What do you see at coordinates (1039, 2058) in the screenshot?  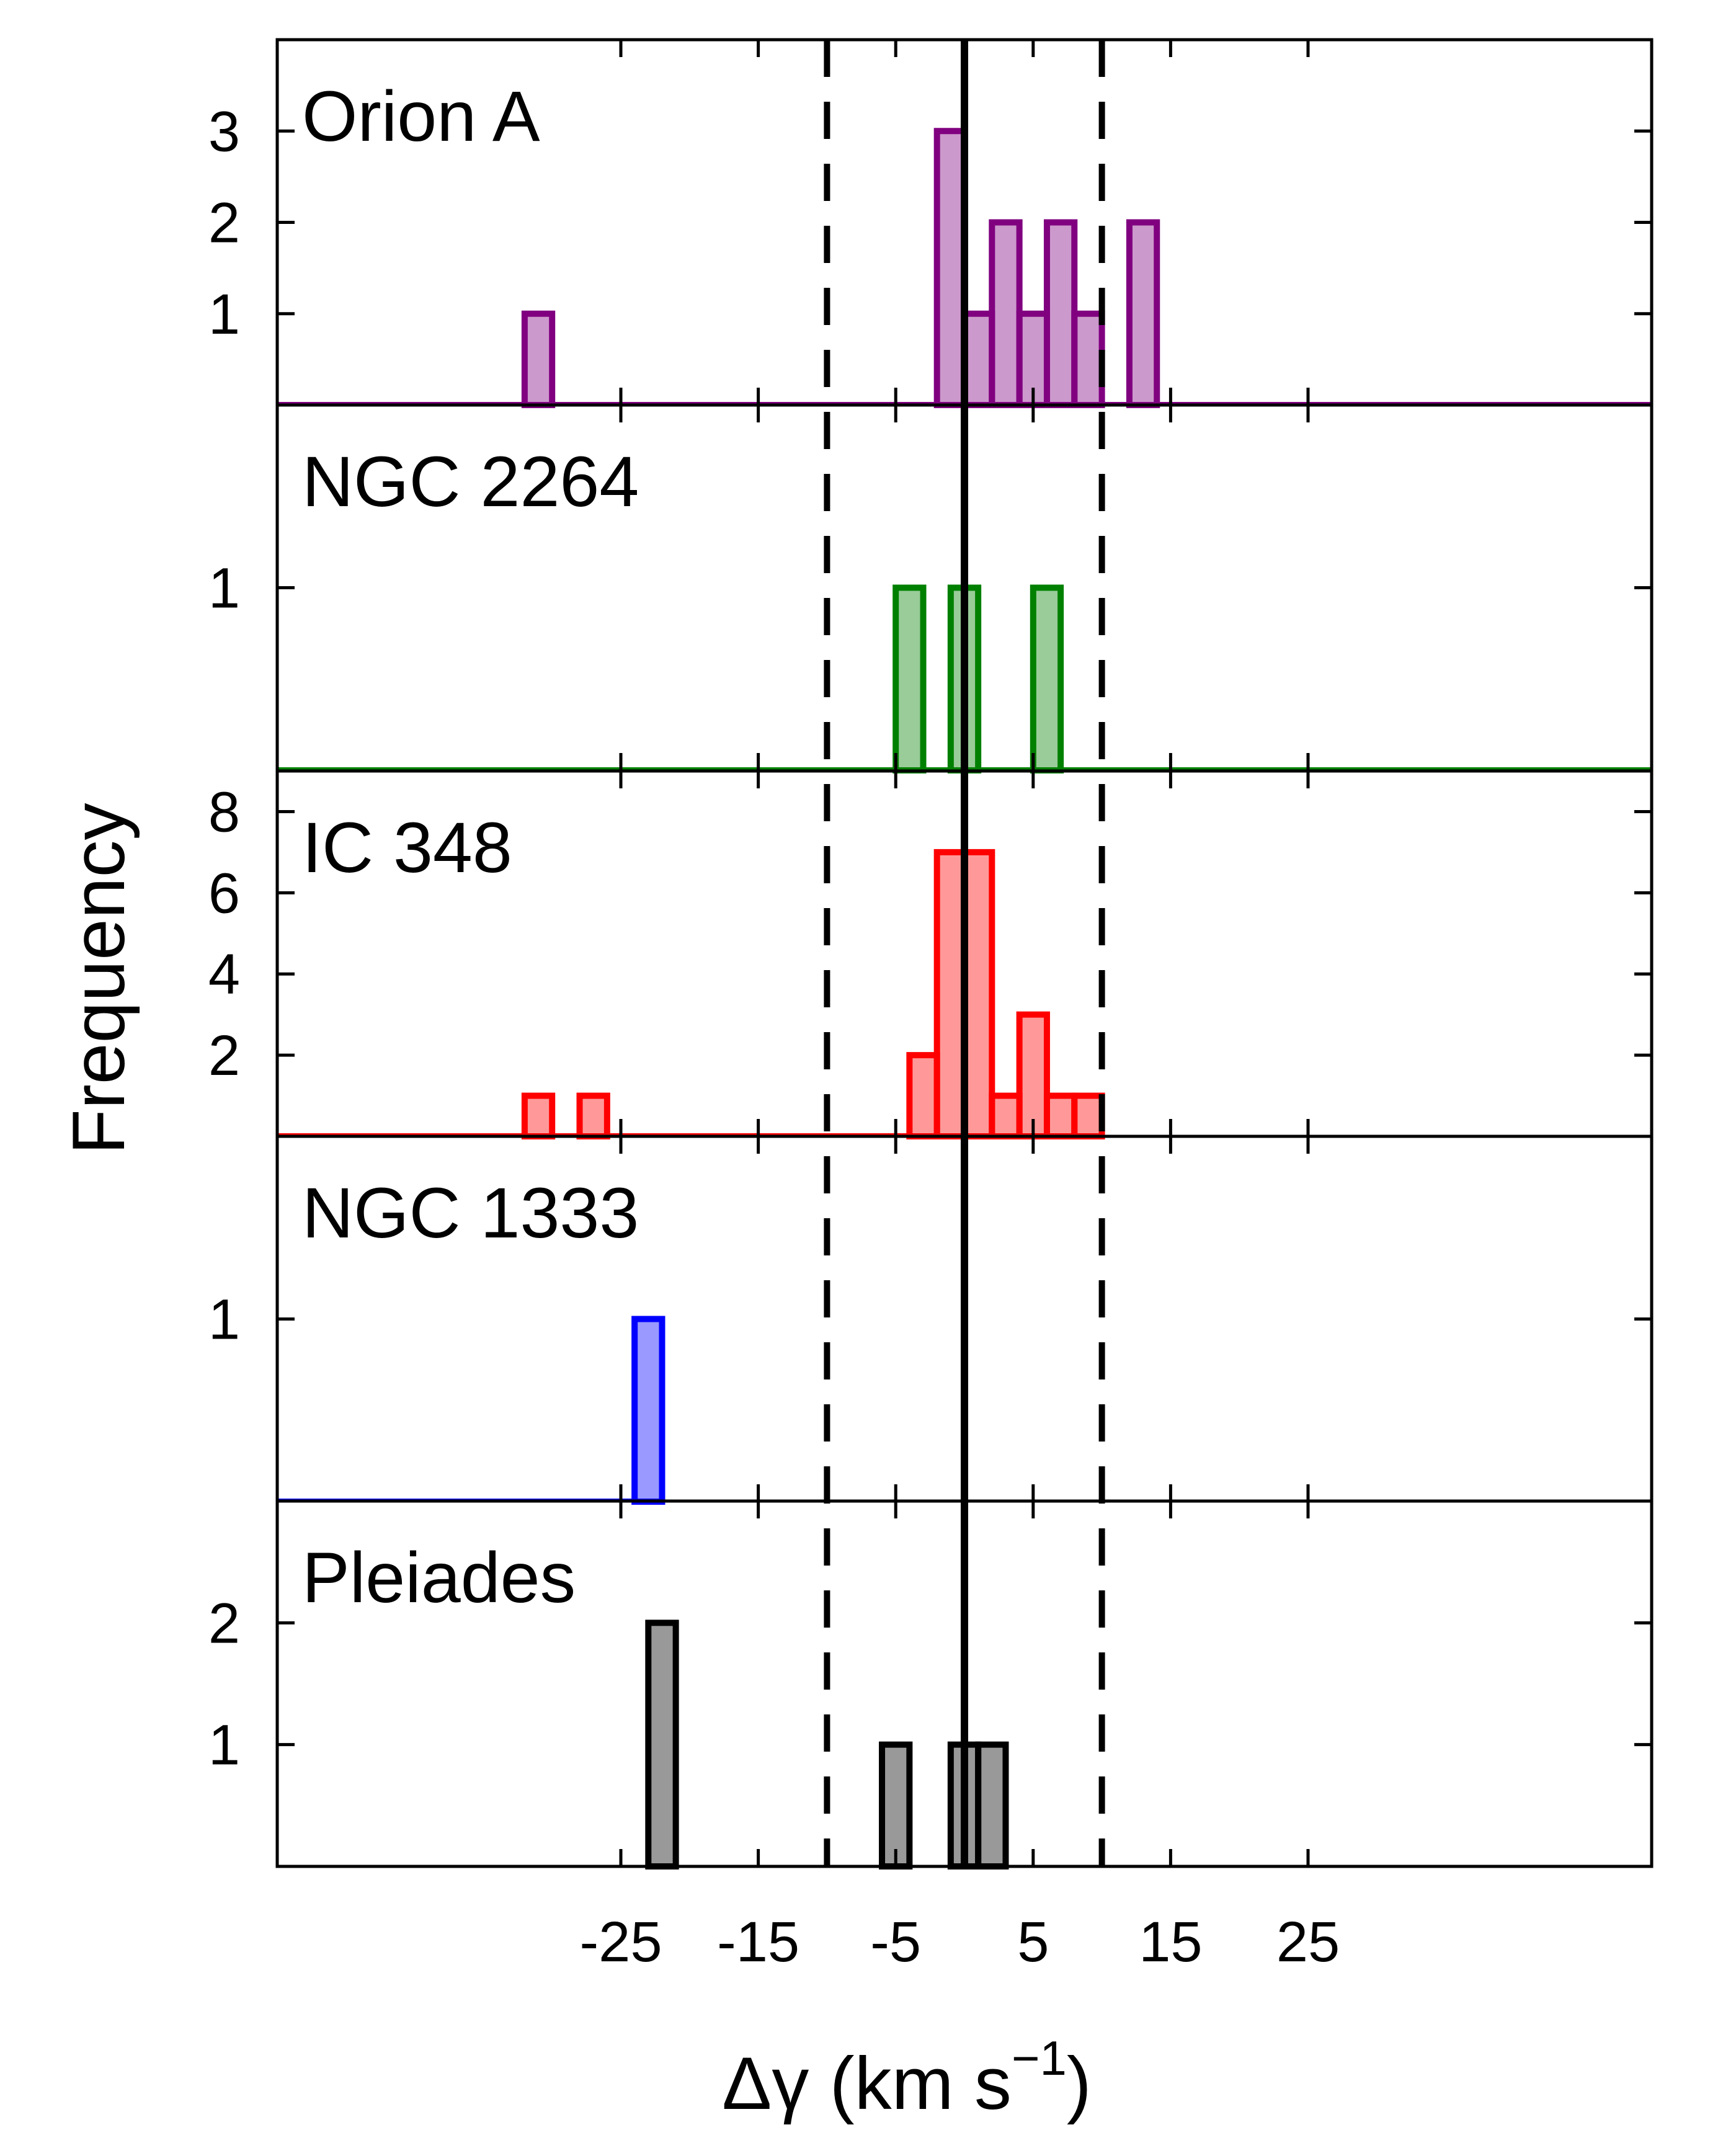 I see `x-axis-title-superscript: −1` at bounding box center [1039, 2058].